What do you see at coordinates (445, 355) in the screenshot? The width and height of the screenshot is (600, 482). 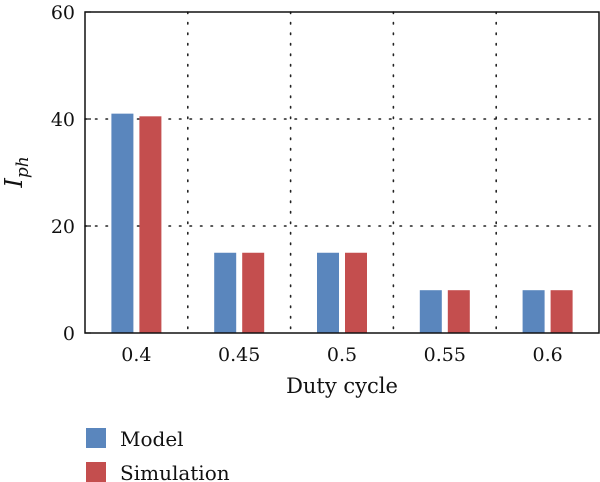 I see `x-tick-label: 0.55` at bounding box center [445, 355].